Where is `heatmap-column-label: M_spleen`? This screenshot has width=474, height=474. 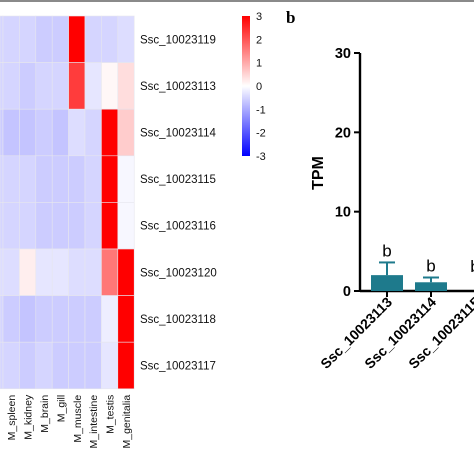 heatmap-column-label: M_spleen is located at coordinates (12, 418).